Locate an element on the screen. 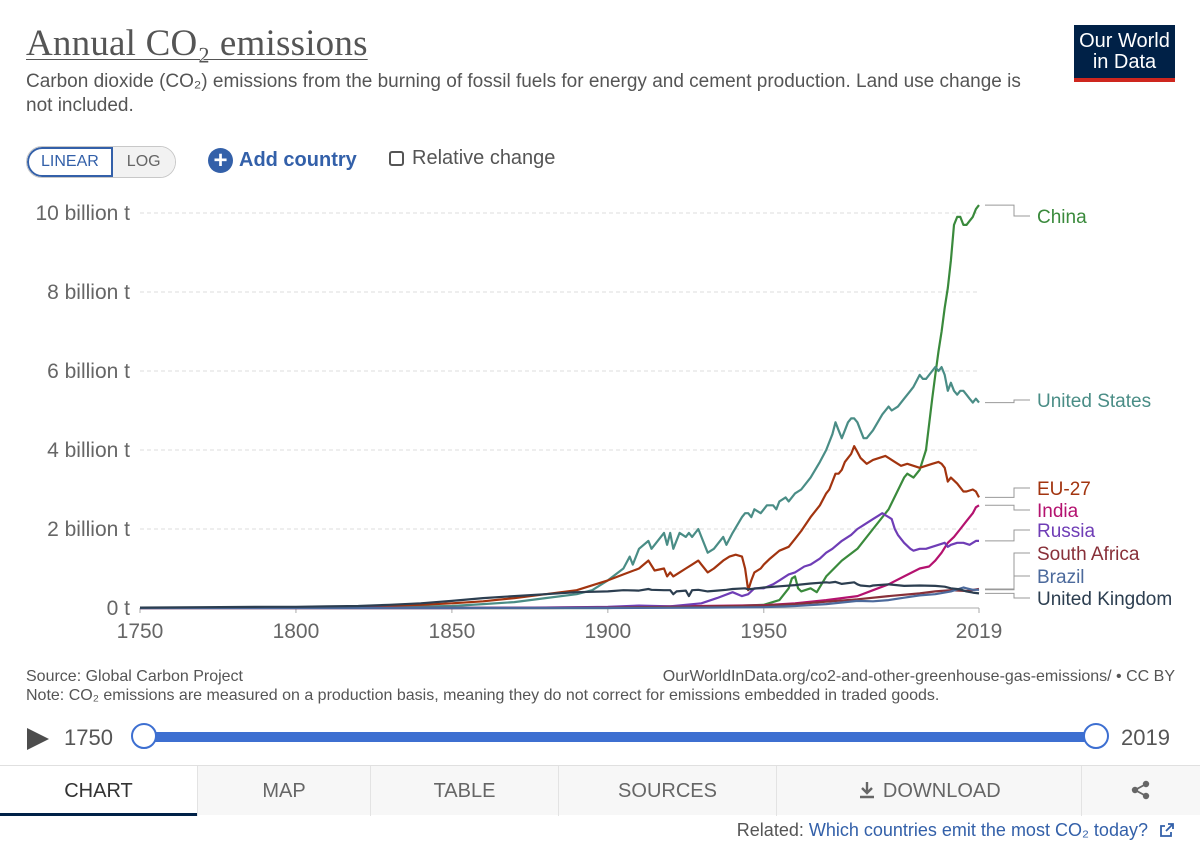 This screenshot has width=1200, height=851. y-tick-label: 4 billion t is located at coordinates (88, 450).